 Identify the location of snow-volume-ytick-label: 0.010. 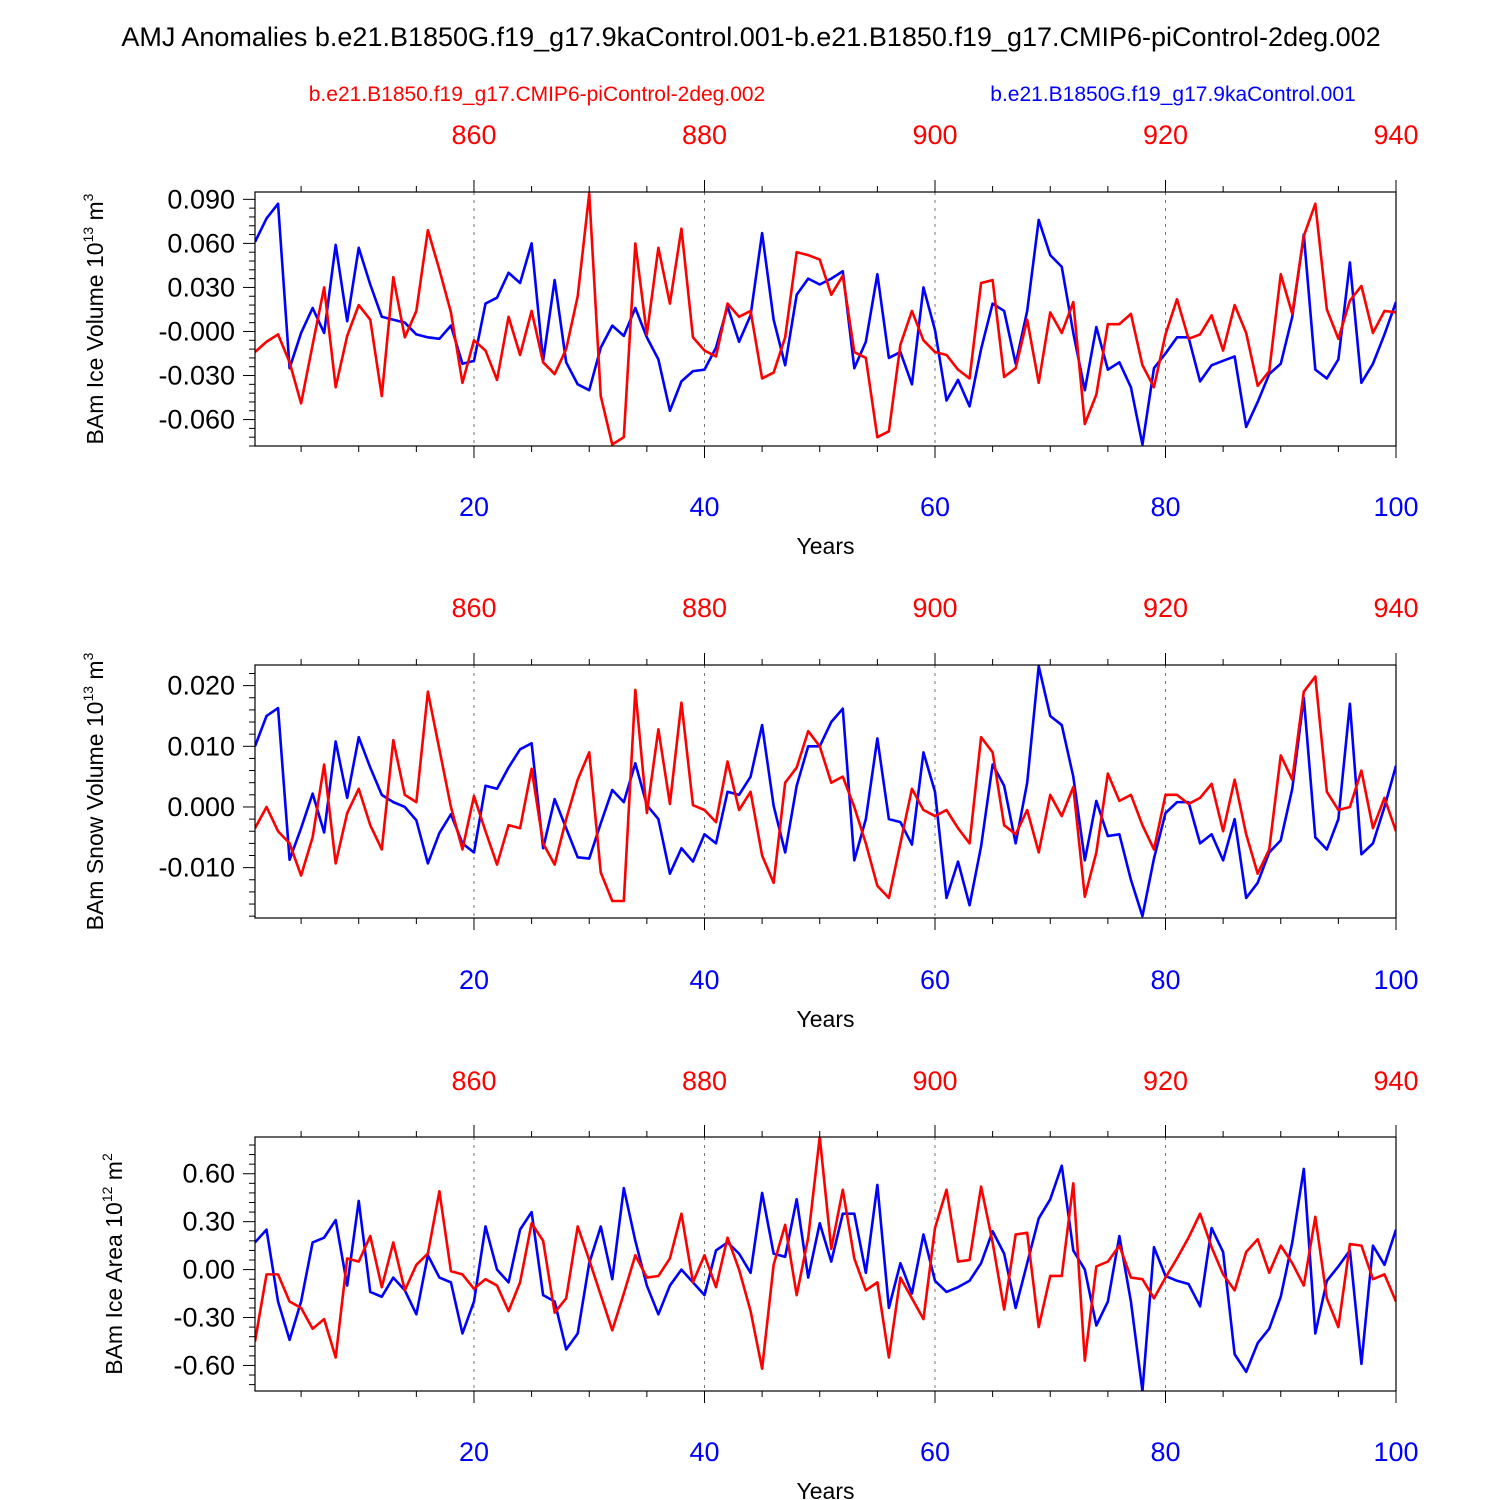
(201, 746).